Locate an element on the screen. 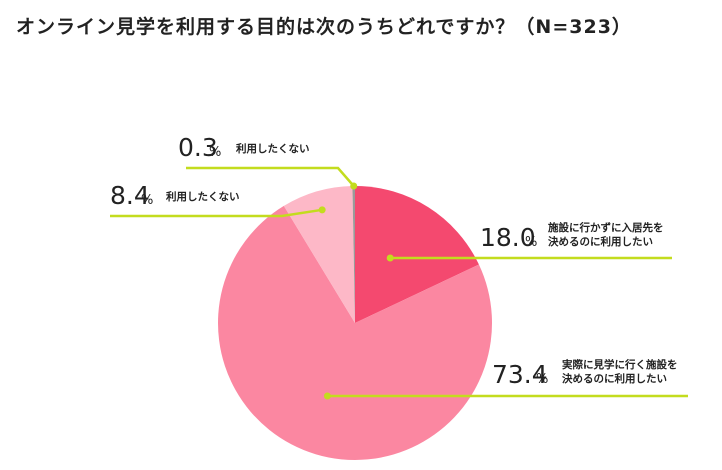 The height and width of the screenshot is (470, 722). slice-unit-2: % is located at coordinates (147, 200).